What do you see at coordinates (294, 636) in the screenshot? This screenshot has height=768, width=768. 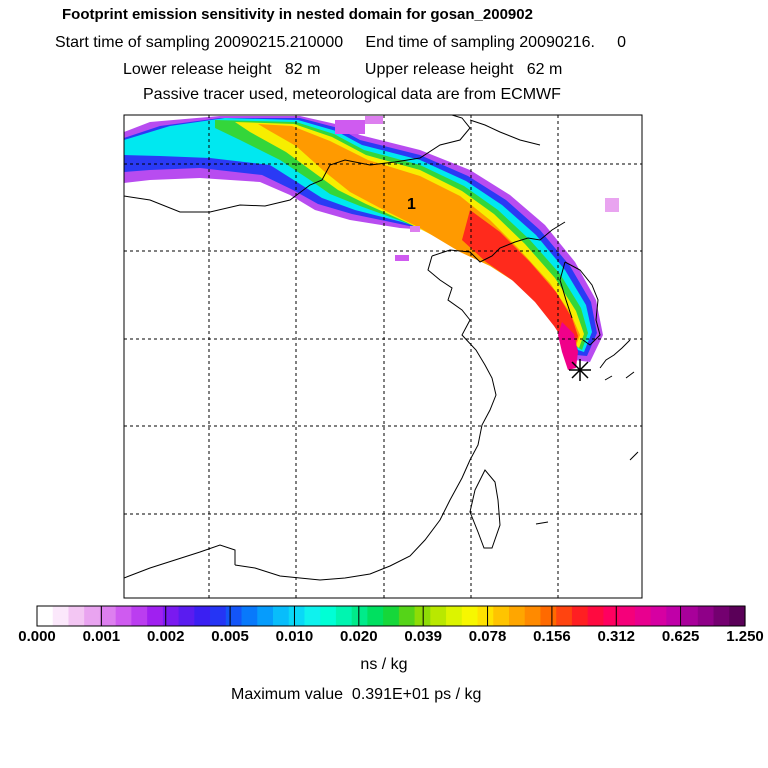 I see `colorbar-tick-label: 0.010` at bounding box center [294, 636].